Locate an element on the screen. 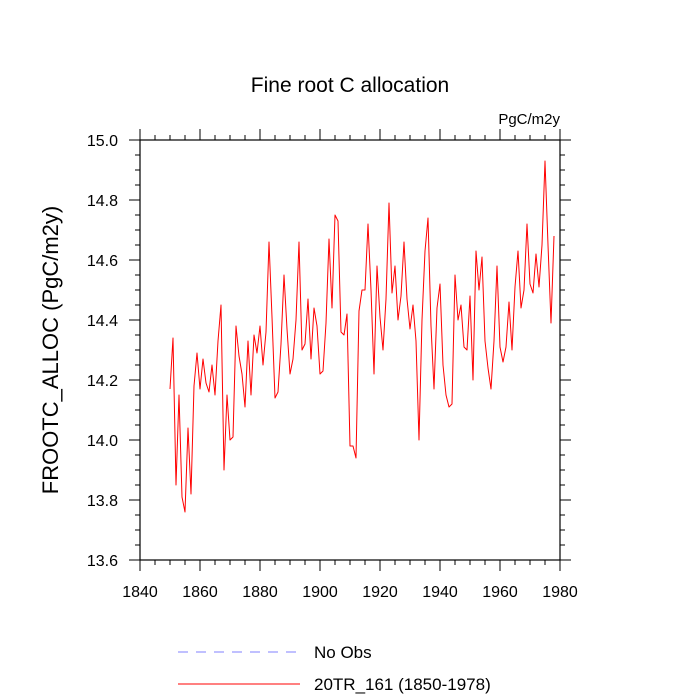 This screenshot has height=700, width=700. x-tick-label: 1840 is located at coordinates (140, 592).